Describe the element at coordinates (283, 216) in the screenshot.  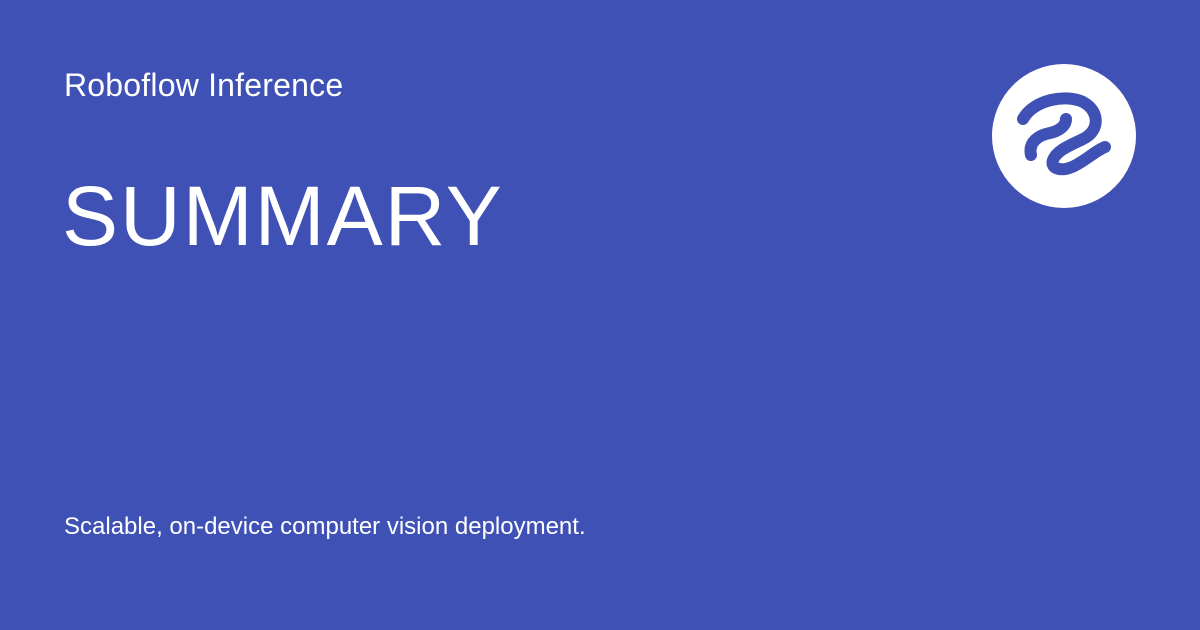
I see `page-title: SUMMARY` at that location.